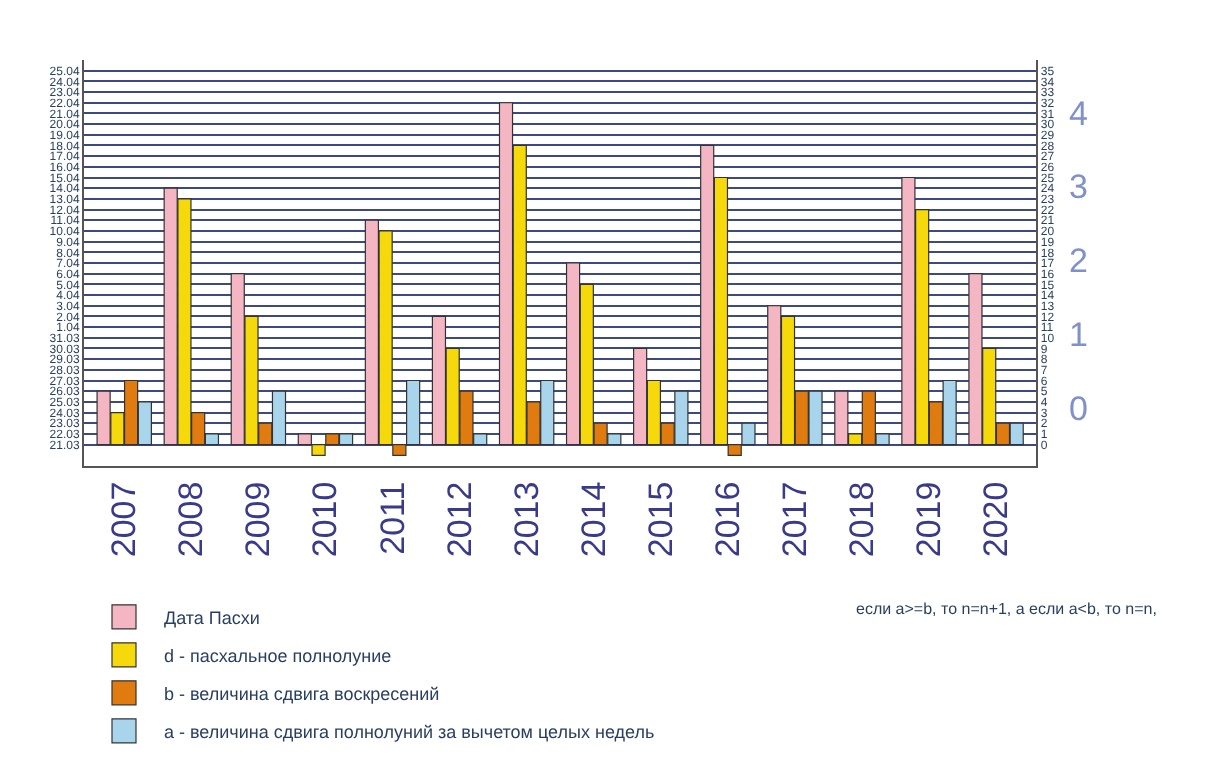 The image size is (1232, 784). I want to click on x-tick-label: 2020, so click(996, 519).